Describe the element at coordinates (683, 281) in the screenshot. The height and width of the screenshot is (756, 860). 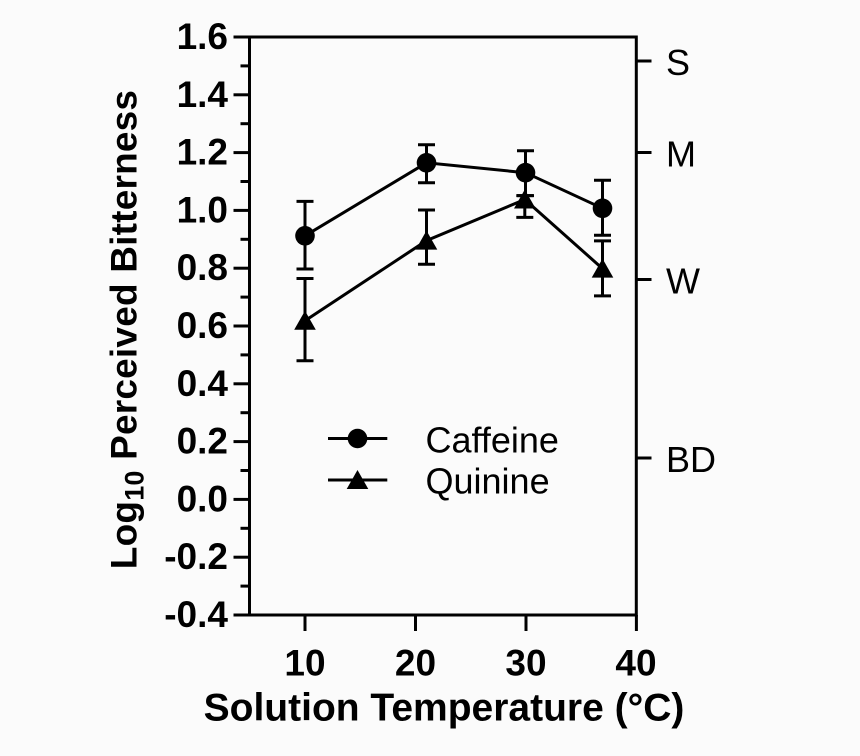
I see `svg-text: W` at that location.